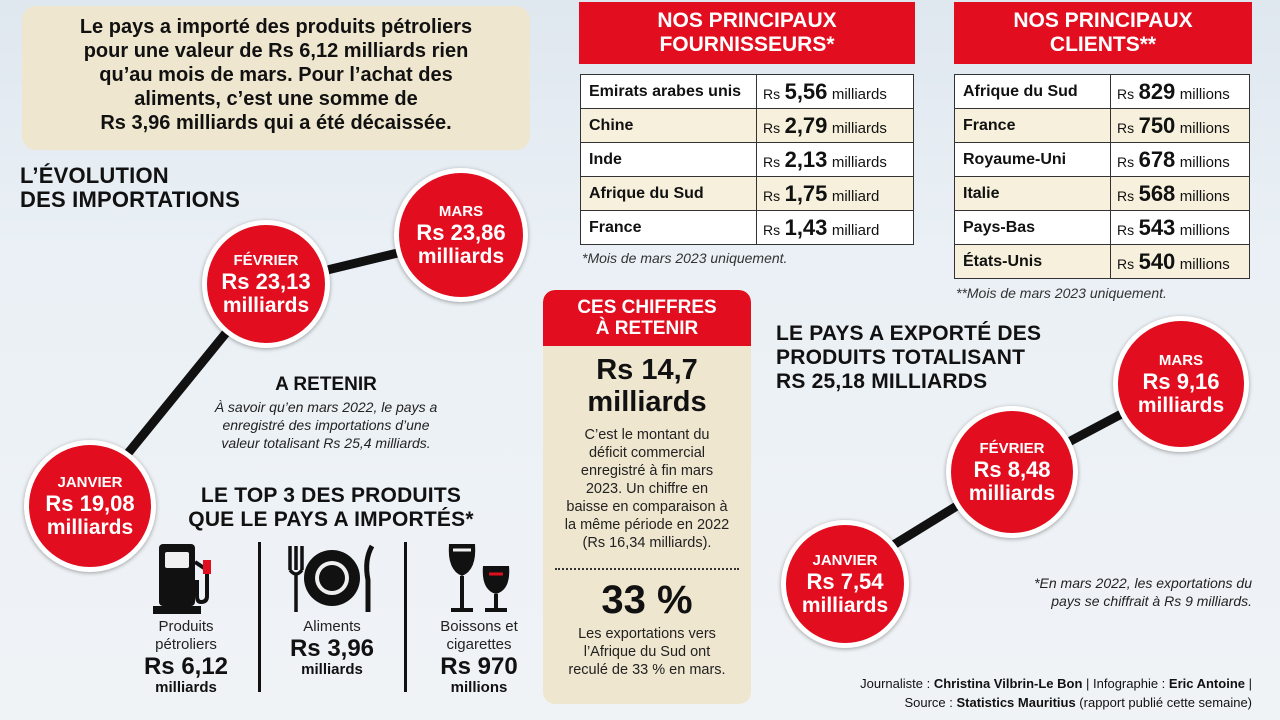  Describe the element at coordinates (332, 648) in the screenshot. I see `product-value: Rs 3,96` at that location.